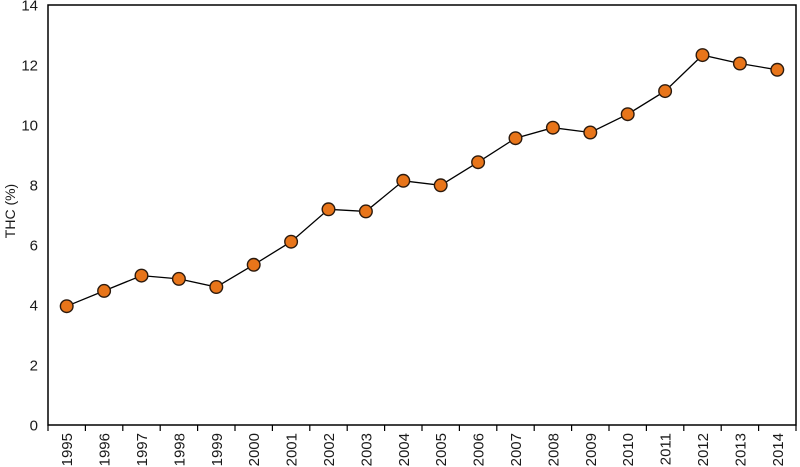 This screenshot has height=467, width=800. Describe the element at coordinates (67, 449) in the screenshot. I see `x-tick-label: 1995` at that location.